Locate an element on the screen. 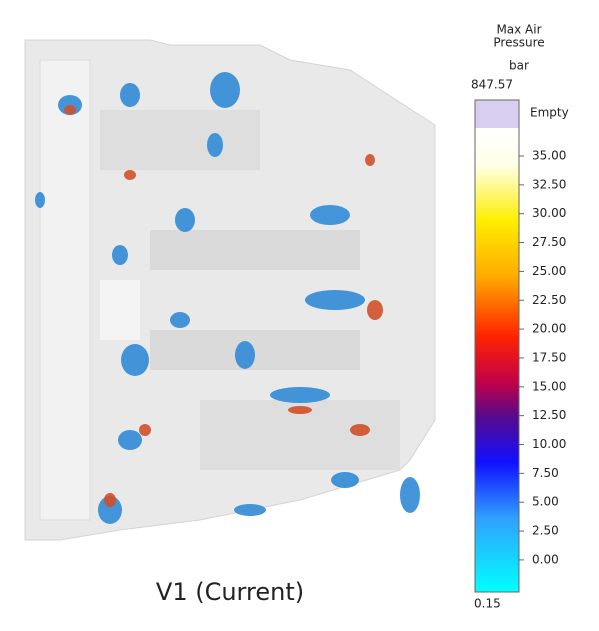 This screenshot has height=631, width=599. legend-tick-label: 10.00 is located at coordinates (549, 444).